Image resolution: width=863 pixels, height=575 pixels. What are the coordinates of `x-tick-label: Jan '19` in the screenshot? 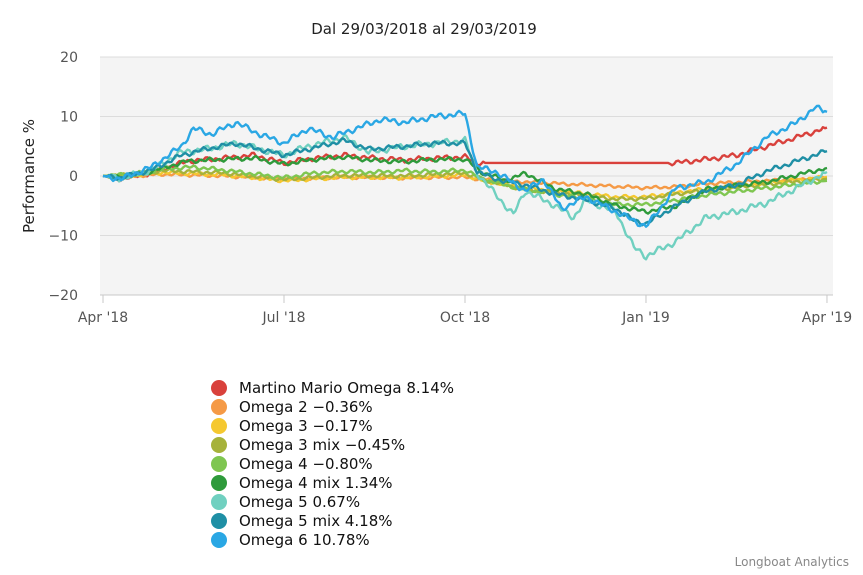 It's located at (645, 318).